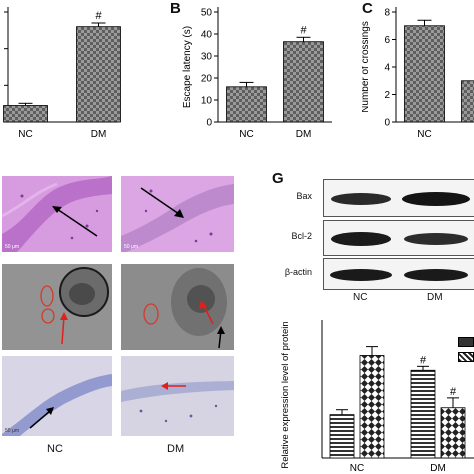  What do you see at coordinates (57, 396) in the screenshot?
I see `micrograph-nissl-nc: 50 μm` at bounding box center [57, 396].